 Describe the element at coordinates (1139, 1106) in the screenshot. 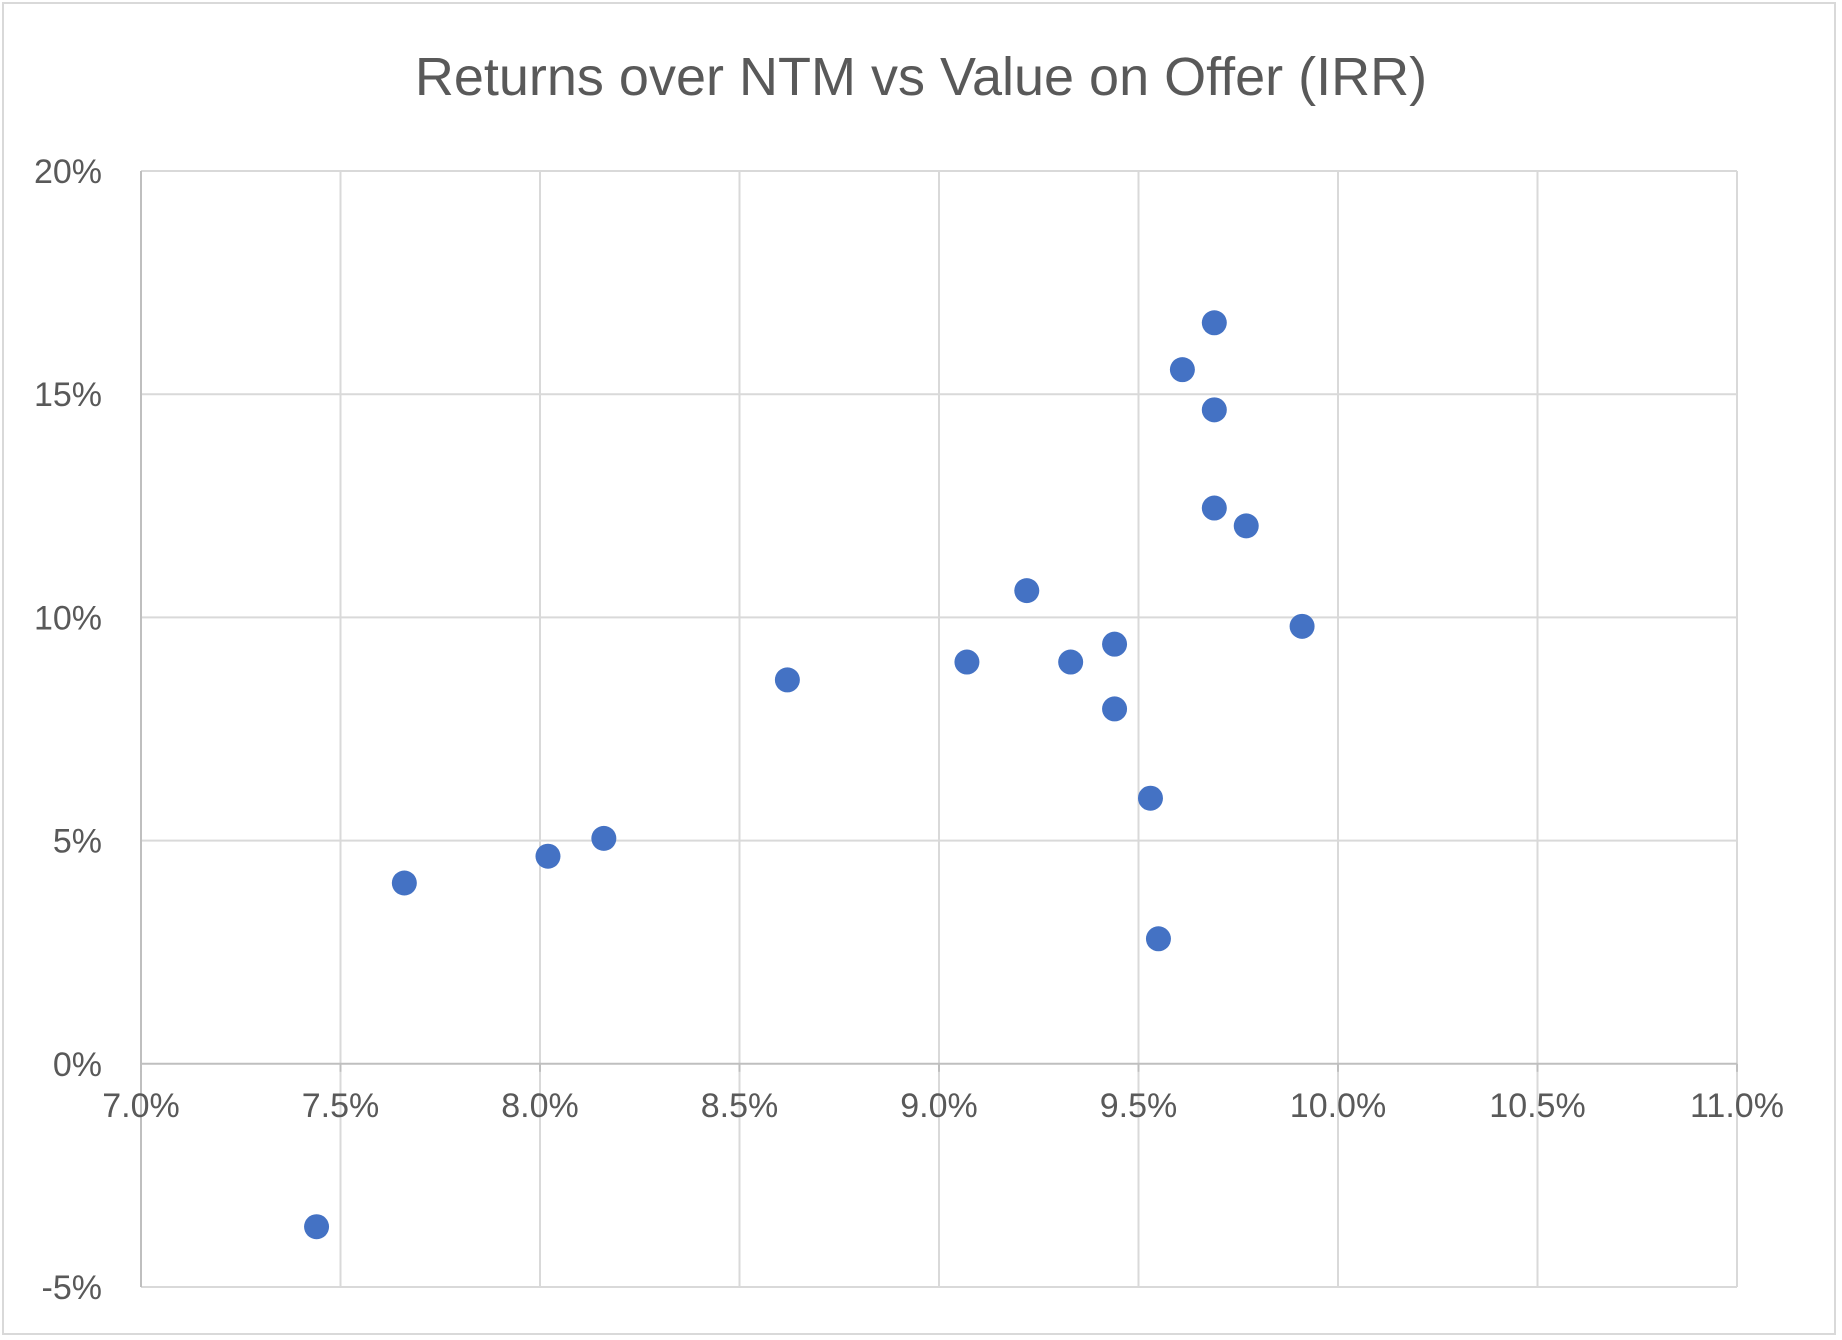

I see `x-tick-label: 9.5%` at that location.